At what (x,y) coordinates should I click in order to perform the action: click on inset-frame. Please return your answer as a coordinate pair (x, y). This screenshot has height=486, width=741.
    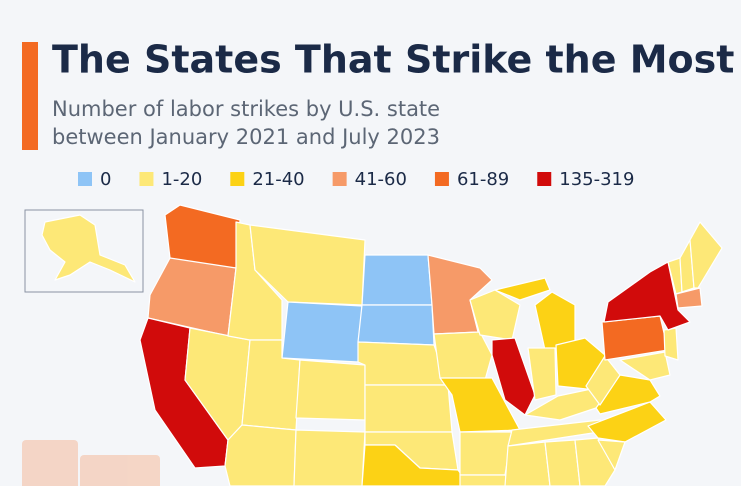
    Looking at the image, I should click on (84, 251).